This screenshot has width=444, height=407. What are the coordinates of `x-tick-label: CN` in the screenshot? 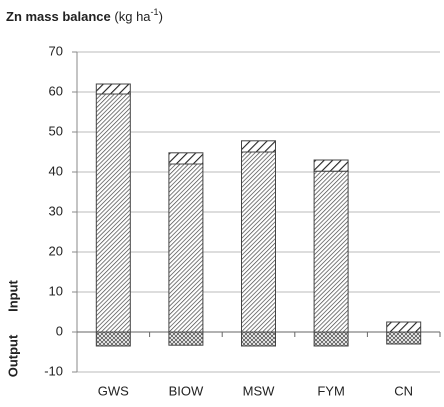 It's located at (403, 390).